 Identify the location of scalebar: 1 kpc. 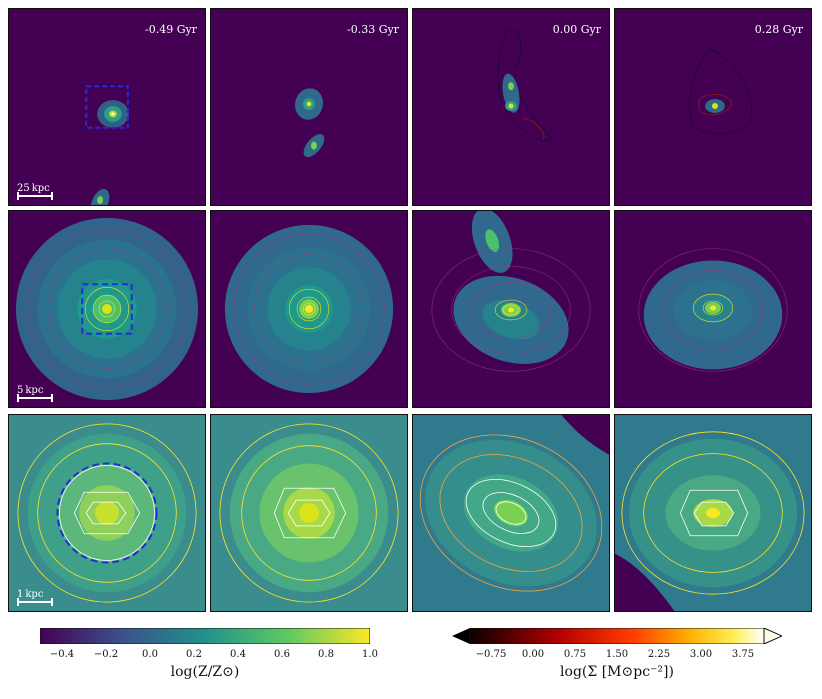
(35, 597).